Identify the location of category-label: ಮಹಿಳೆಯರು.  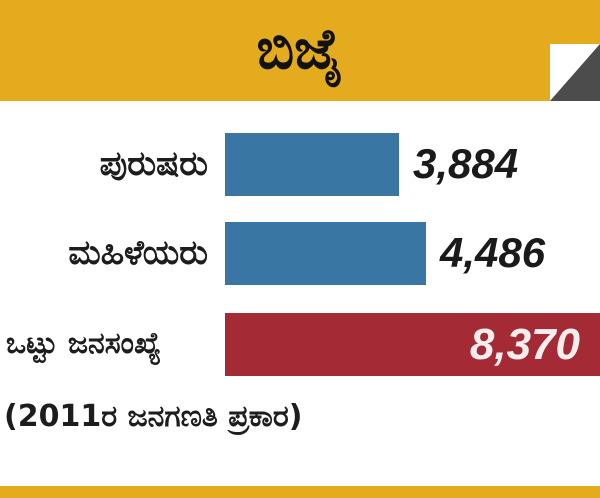
(138, 253).